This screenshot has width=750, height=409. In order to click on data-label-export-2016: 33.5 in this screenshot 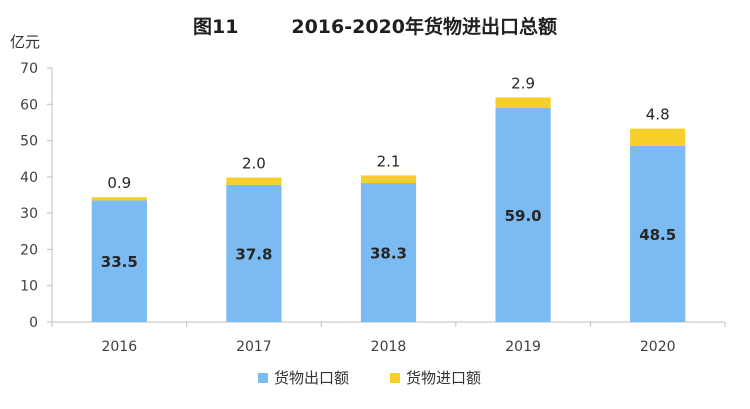, I will do `click(119, 262)`.